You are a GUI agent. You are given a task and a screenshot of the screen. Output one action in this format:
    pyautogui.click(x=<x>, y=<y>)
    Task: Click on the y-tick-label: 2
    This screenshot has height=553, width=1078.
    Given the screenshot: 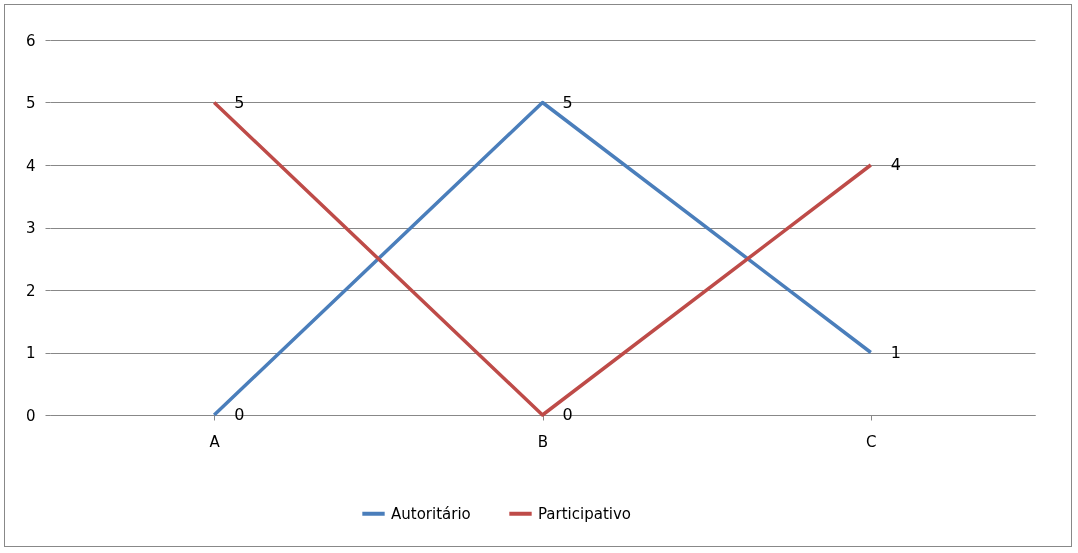 What is the action you would take?
    pyautogui.click(x=30, y=290)
    